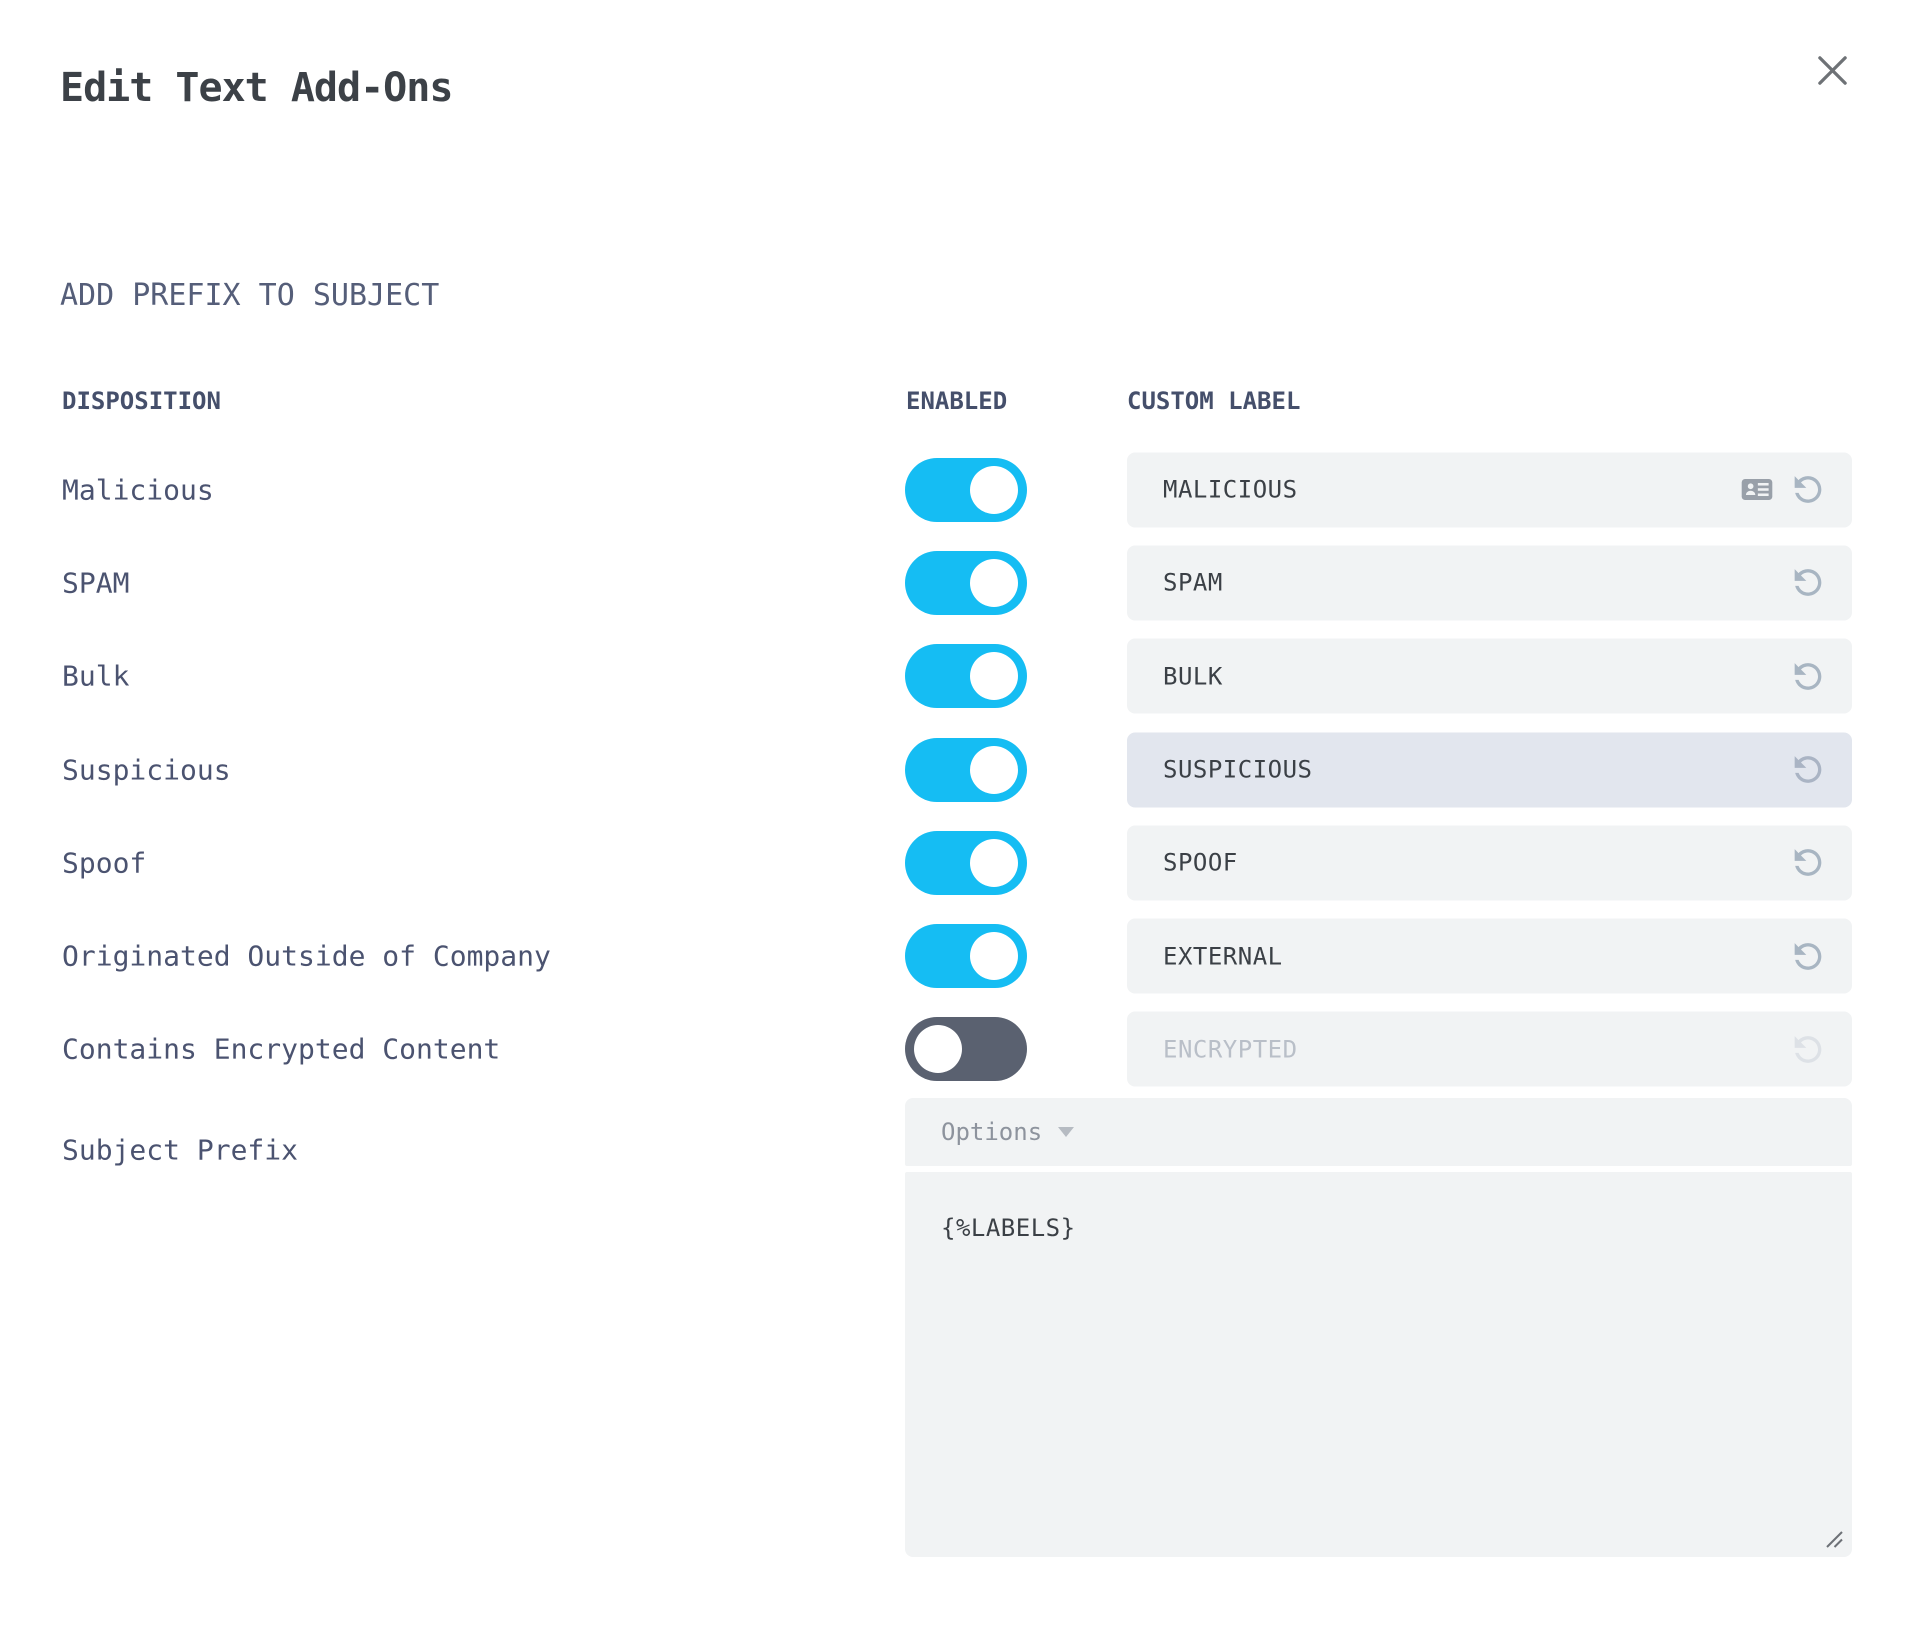 The height and width of the screenshot is (1650, 1908). I want to click on disposition-label: Malicious, so click(138, 490).